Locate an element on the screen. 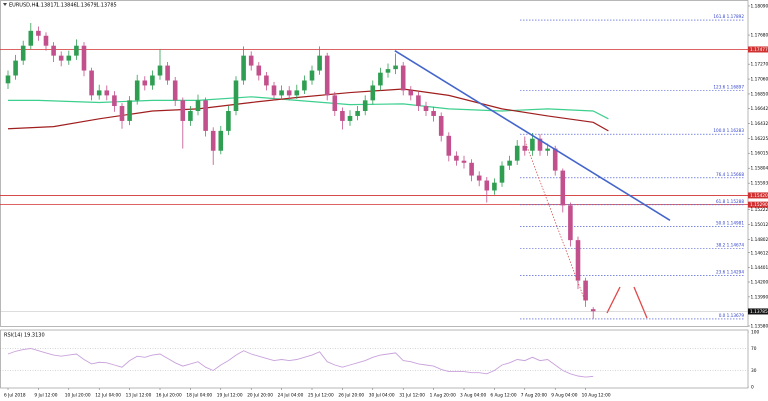  fib-label: 23.6 1.14294 is located at coordinates (730, 271).